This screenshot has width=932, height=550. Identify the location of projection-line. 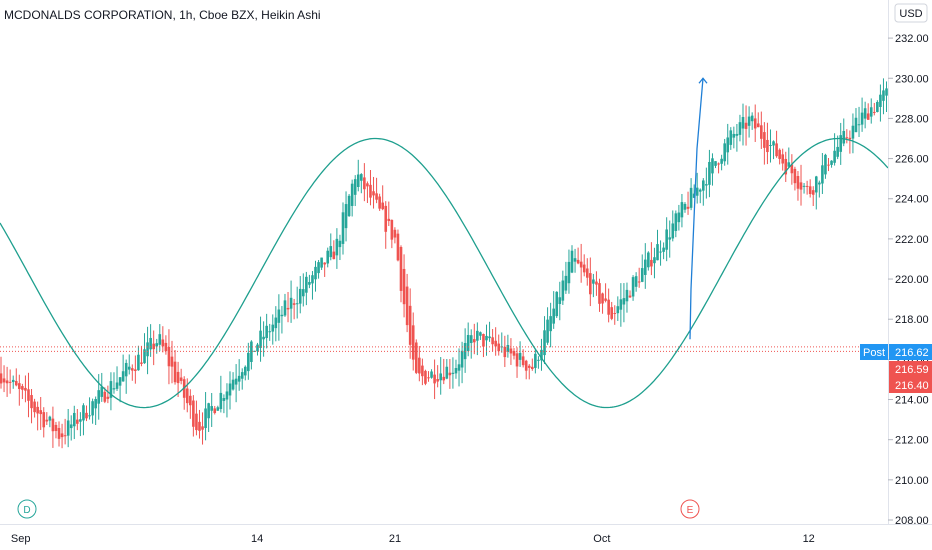
(696, 209).